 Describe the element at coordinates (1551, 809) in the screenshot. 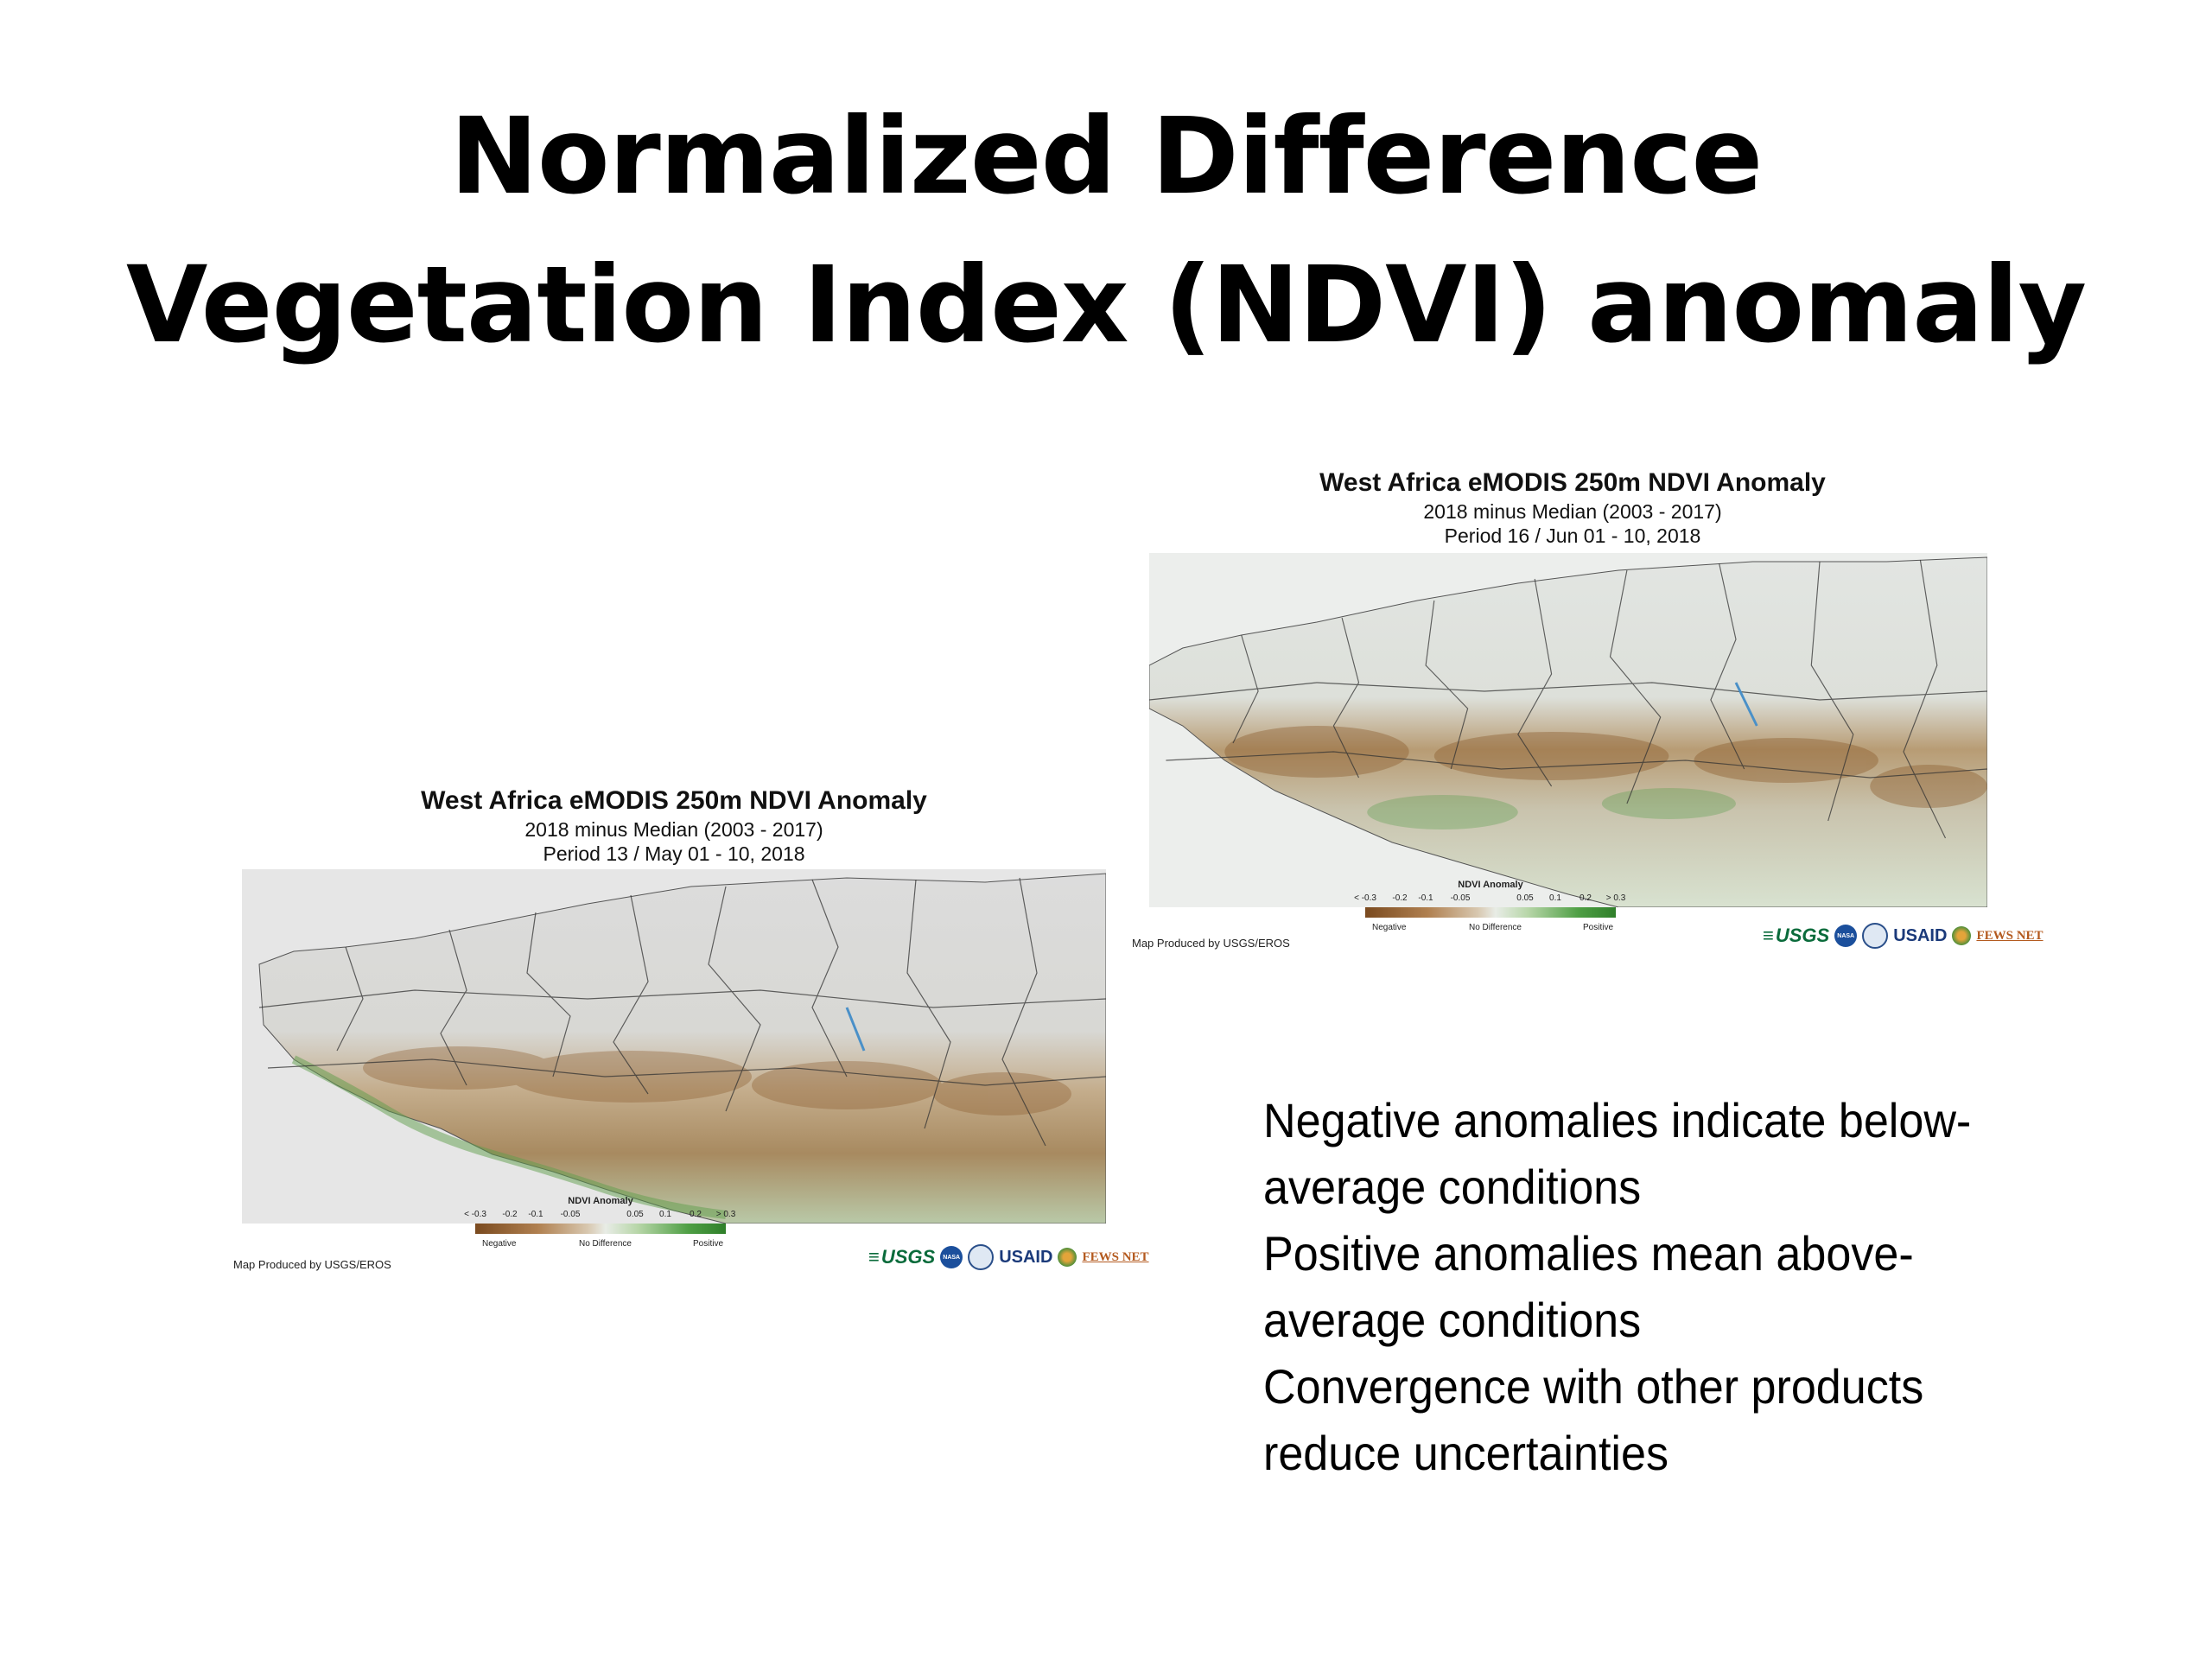

I see `positive-anomaly-patches` at that location.